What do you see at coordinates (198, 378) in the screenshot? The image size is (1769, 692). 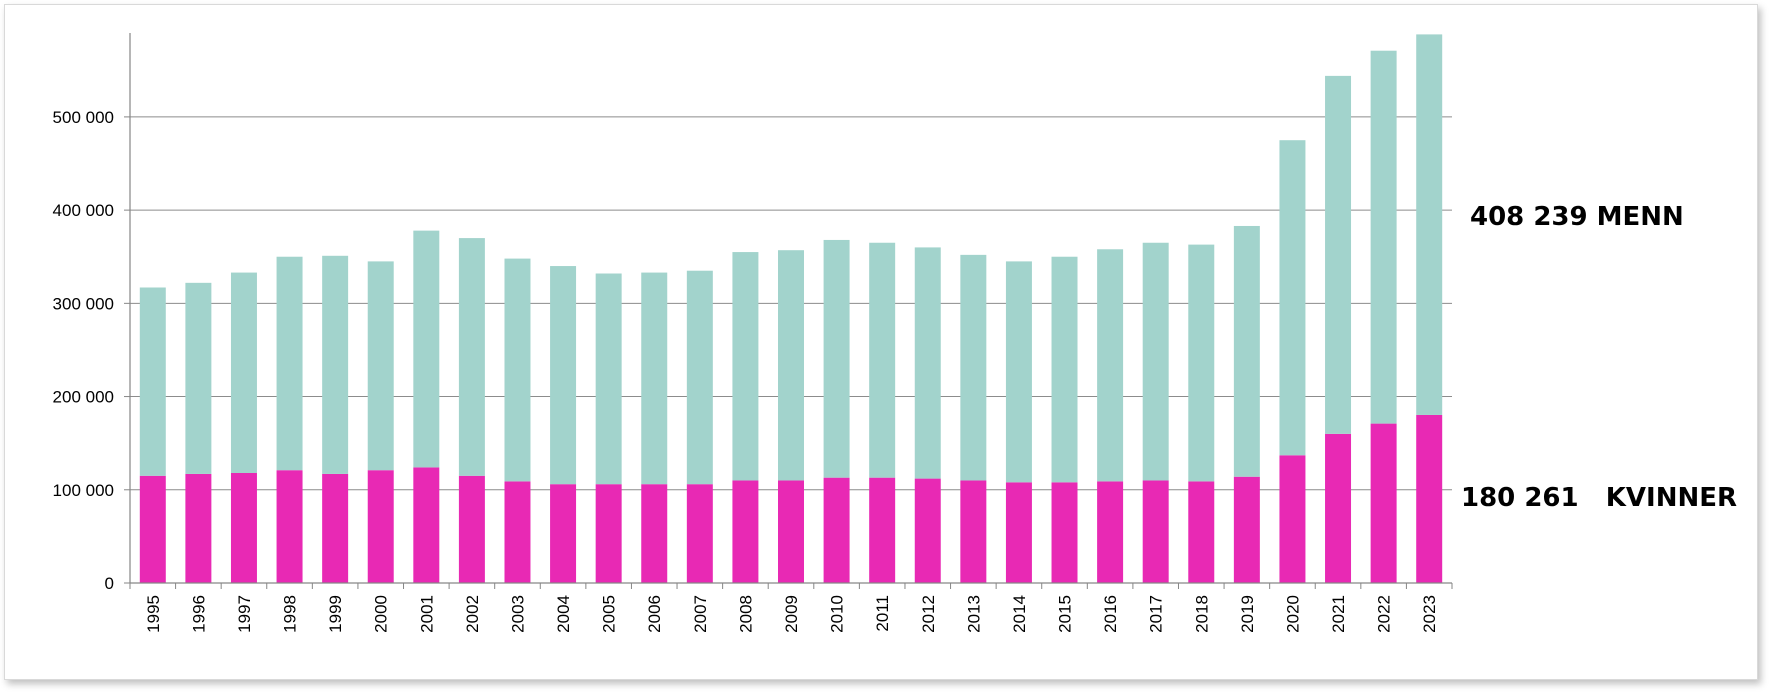 I see `bar-menn-1996` at bounding box center [198, 378].